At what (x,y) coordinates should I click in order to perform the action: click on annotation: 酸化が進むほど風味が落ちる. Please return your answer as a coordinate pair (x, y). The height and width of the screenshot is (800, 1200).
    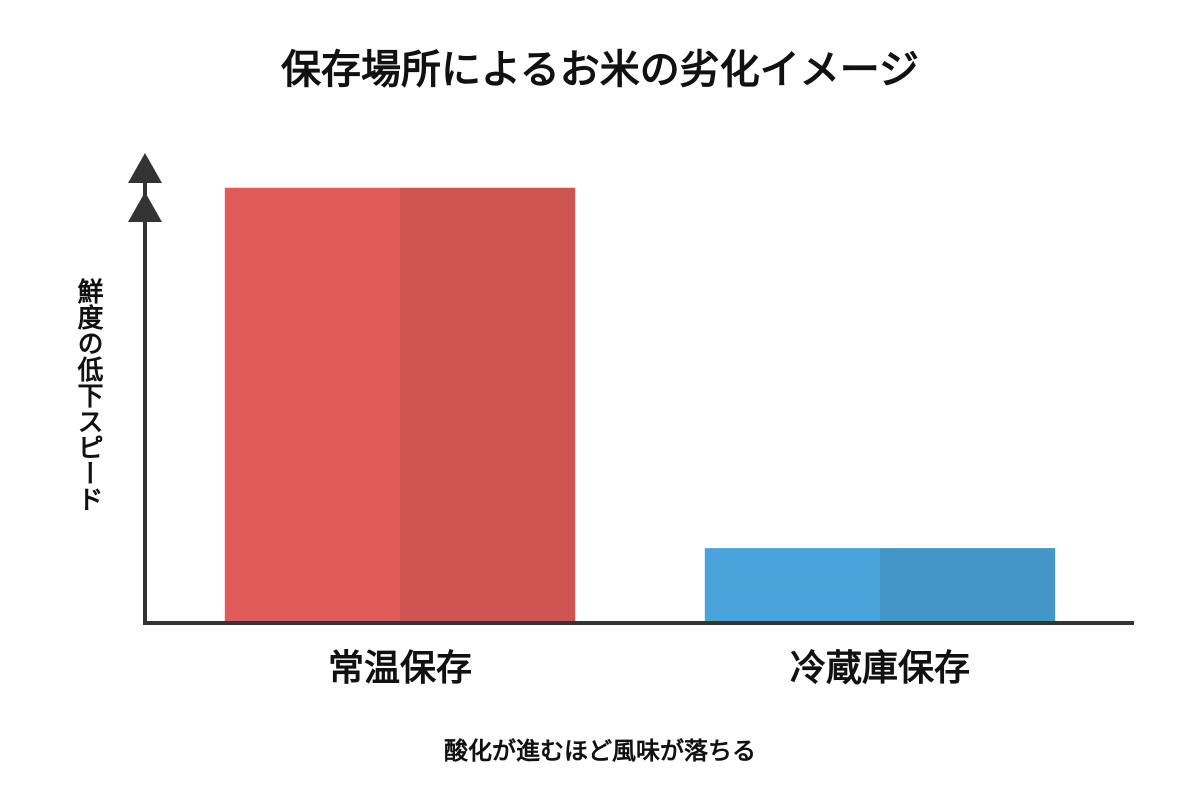
    Looking at the image, I should click on (600, 751).